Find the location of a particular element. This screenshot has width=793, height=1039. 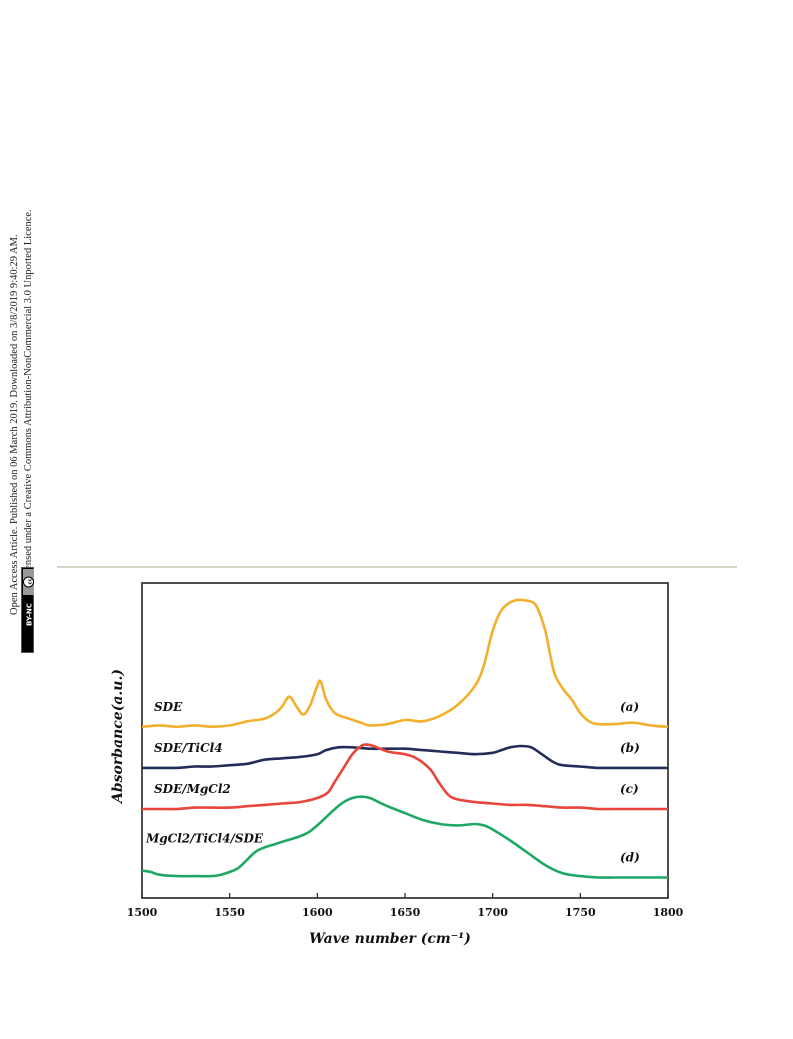

cc-logo-icon is located at coordinates (28, 582).